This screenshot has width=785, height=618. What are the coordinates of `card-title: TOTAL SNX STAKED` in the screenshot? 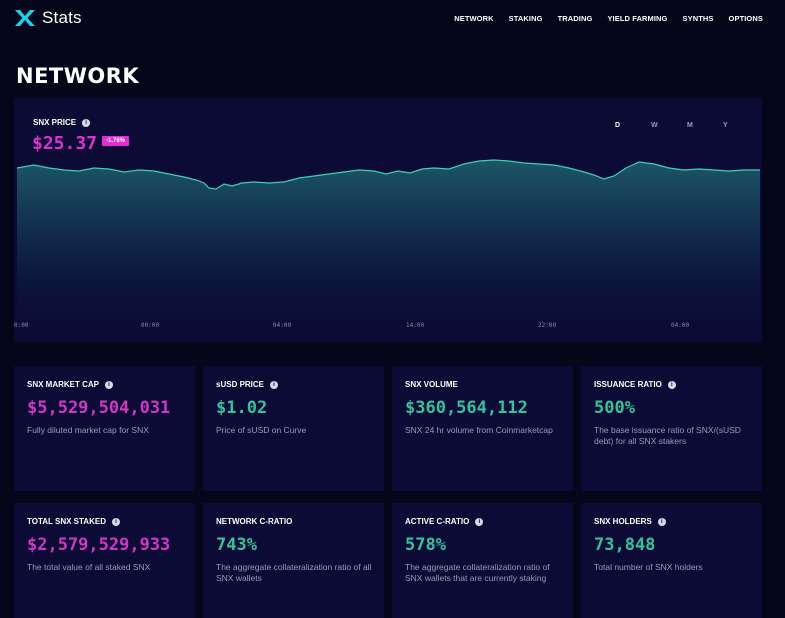 It's located at (66, 521).